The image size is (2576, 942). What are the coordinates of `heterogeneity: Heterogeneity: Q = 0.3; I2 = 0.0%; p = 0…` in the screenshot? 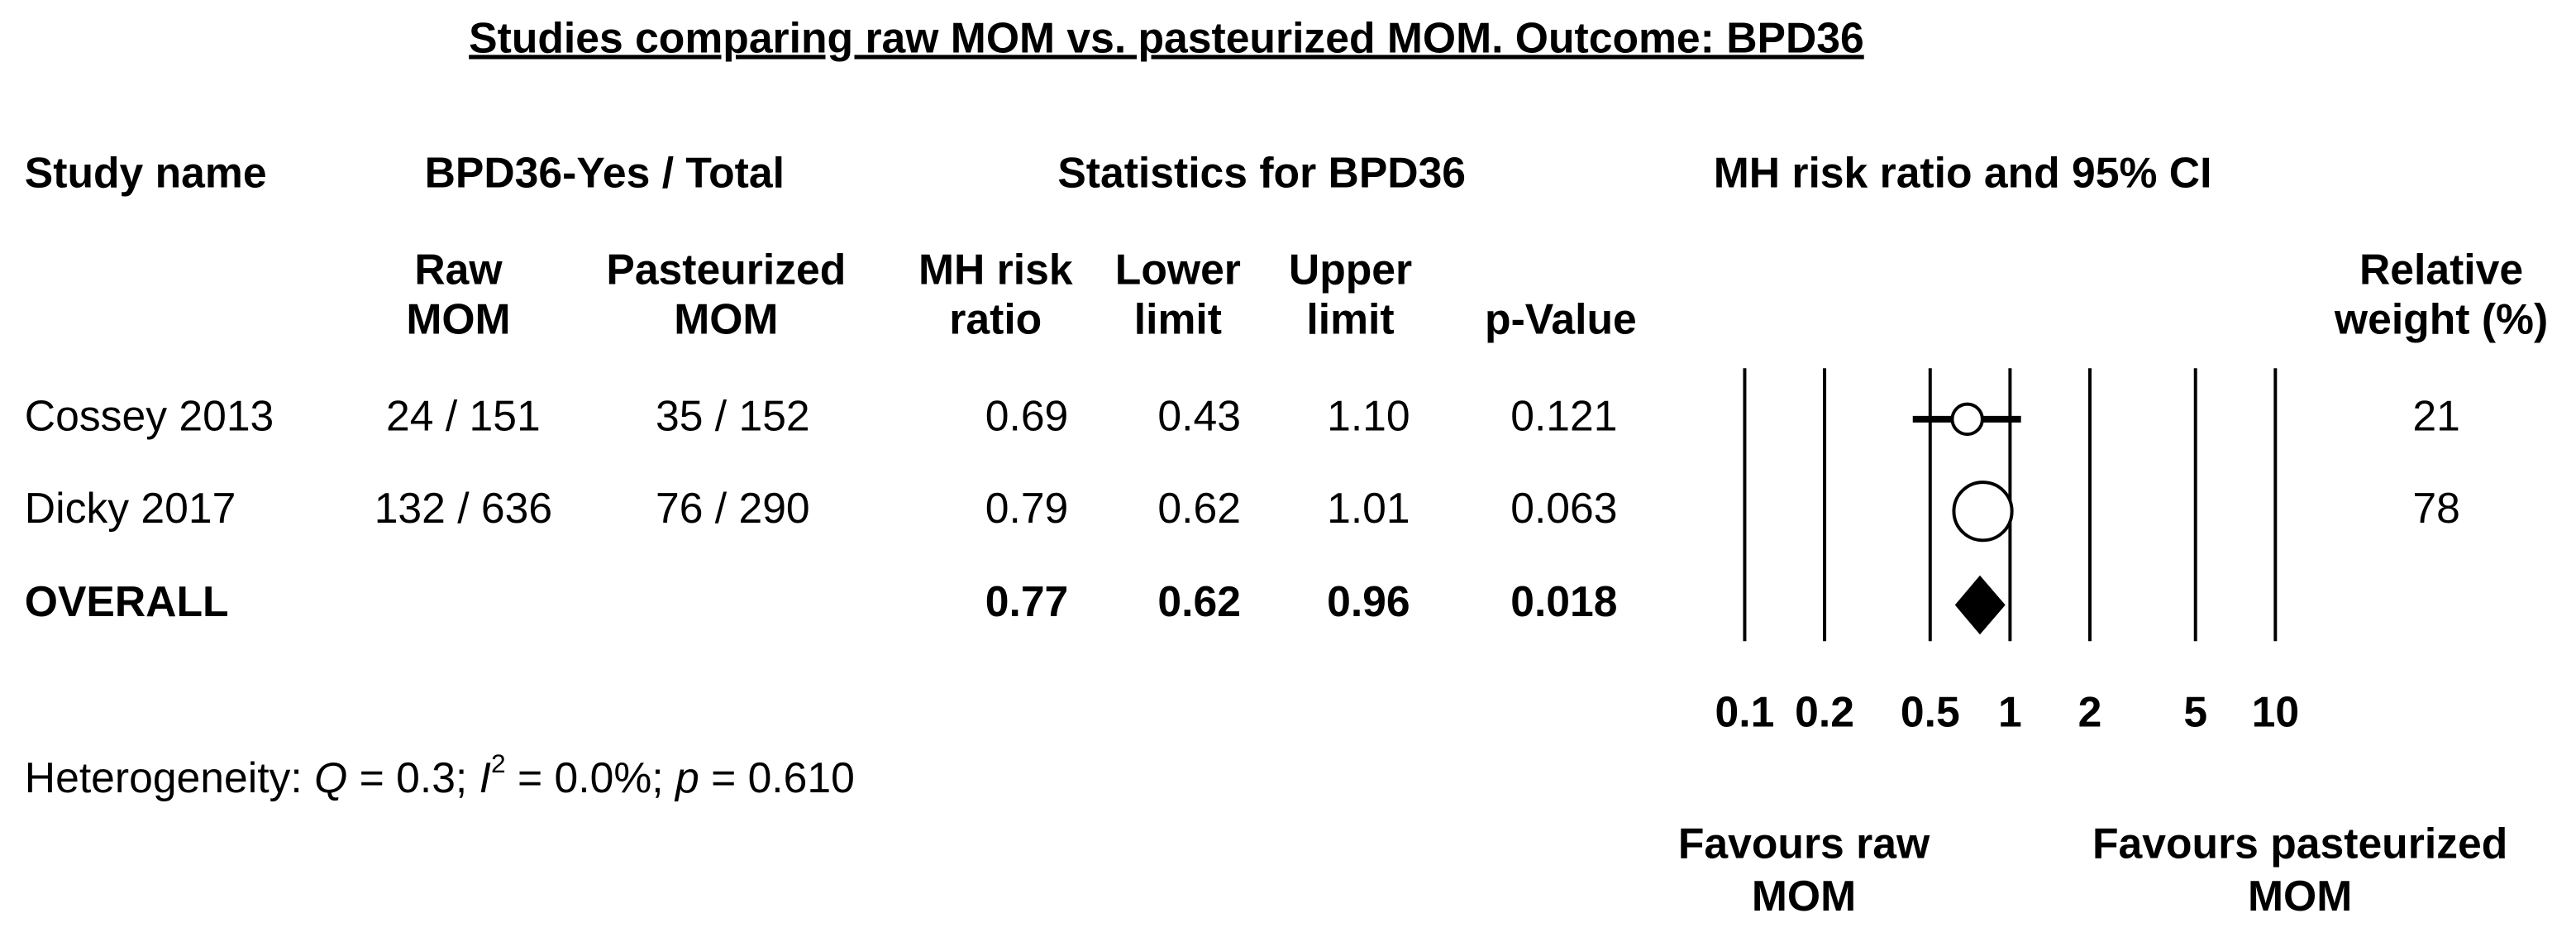 It's located at (440, 775).